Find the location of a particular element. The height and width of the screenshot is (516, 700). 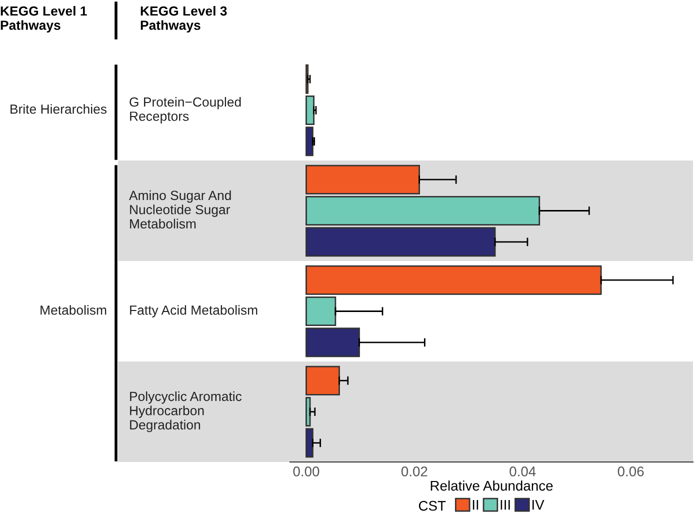

x-tick-label: 0.00 is located at coordinates (306, 471).